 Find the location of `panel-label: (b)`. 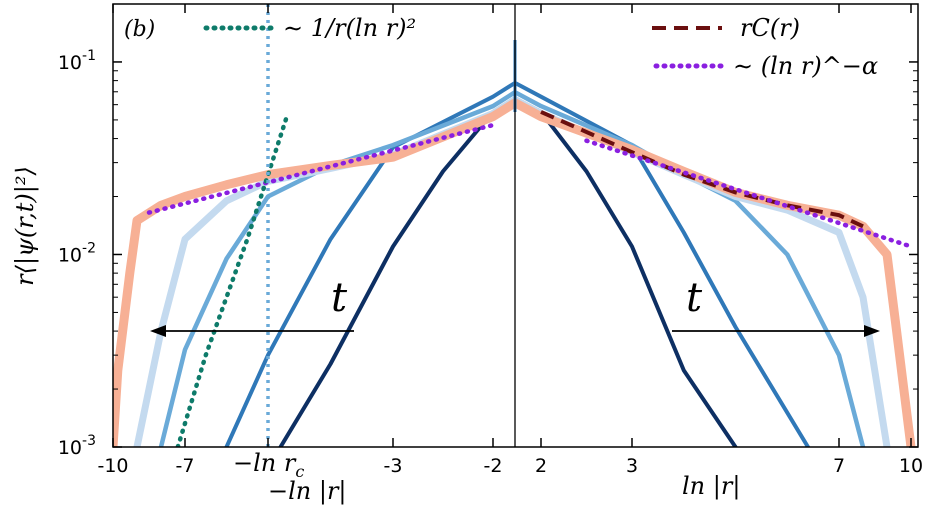

panel-label: (b) is located at coordinates (139, 29).